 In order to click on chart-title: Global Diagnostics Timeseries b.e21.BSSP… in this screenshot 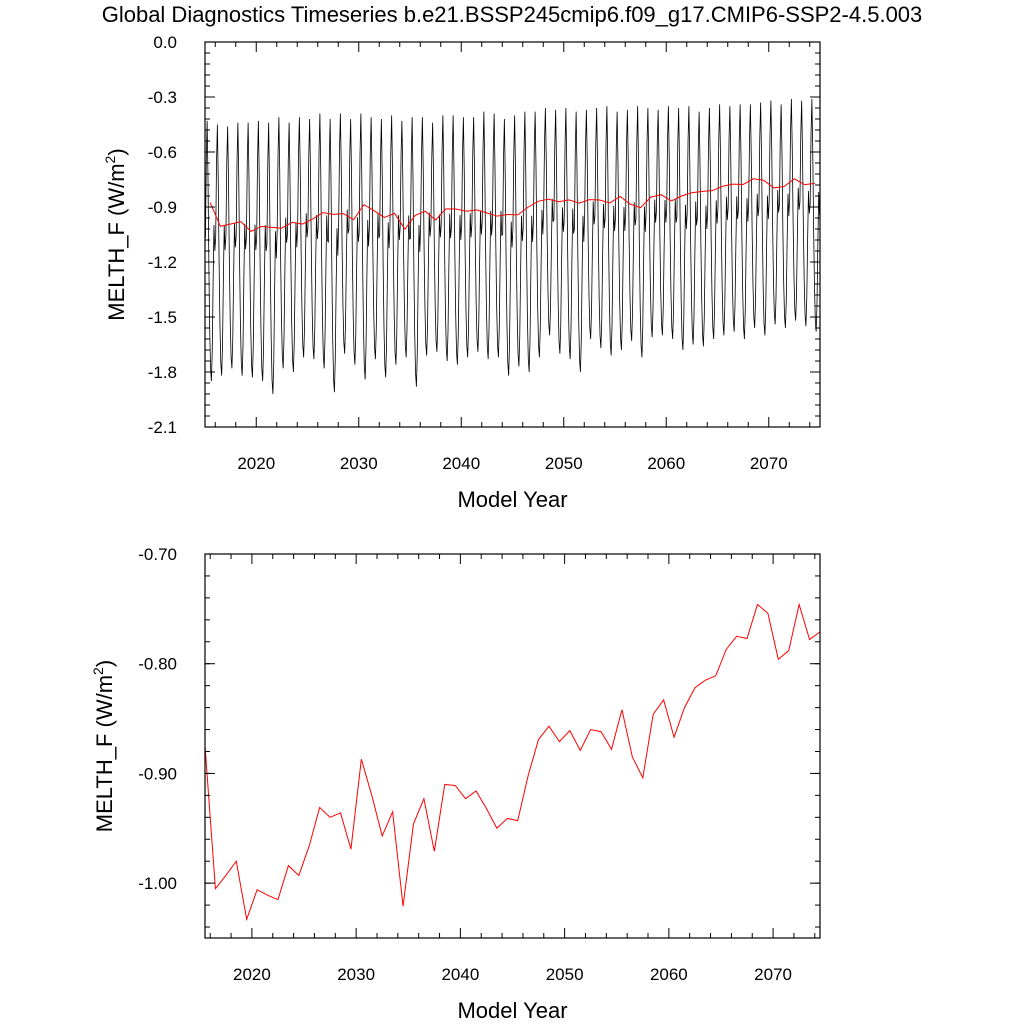, I will do `click(512, 14)`.